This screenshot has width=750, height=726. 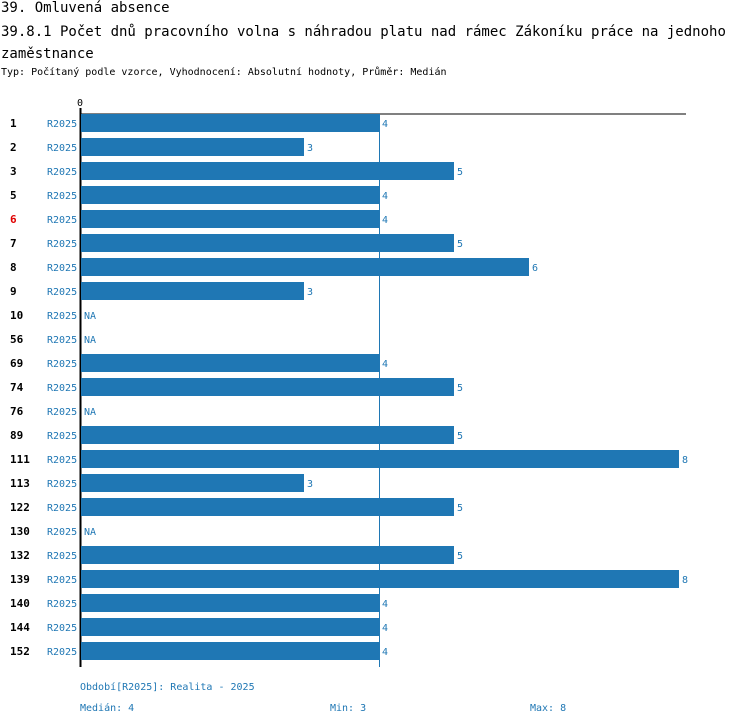 I want to click on category-label: 9, so click(x=13, y=291).